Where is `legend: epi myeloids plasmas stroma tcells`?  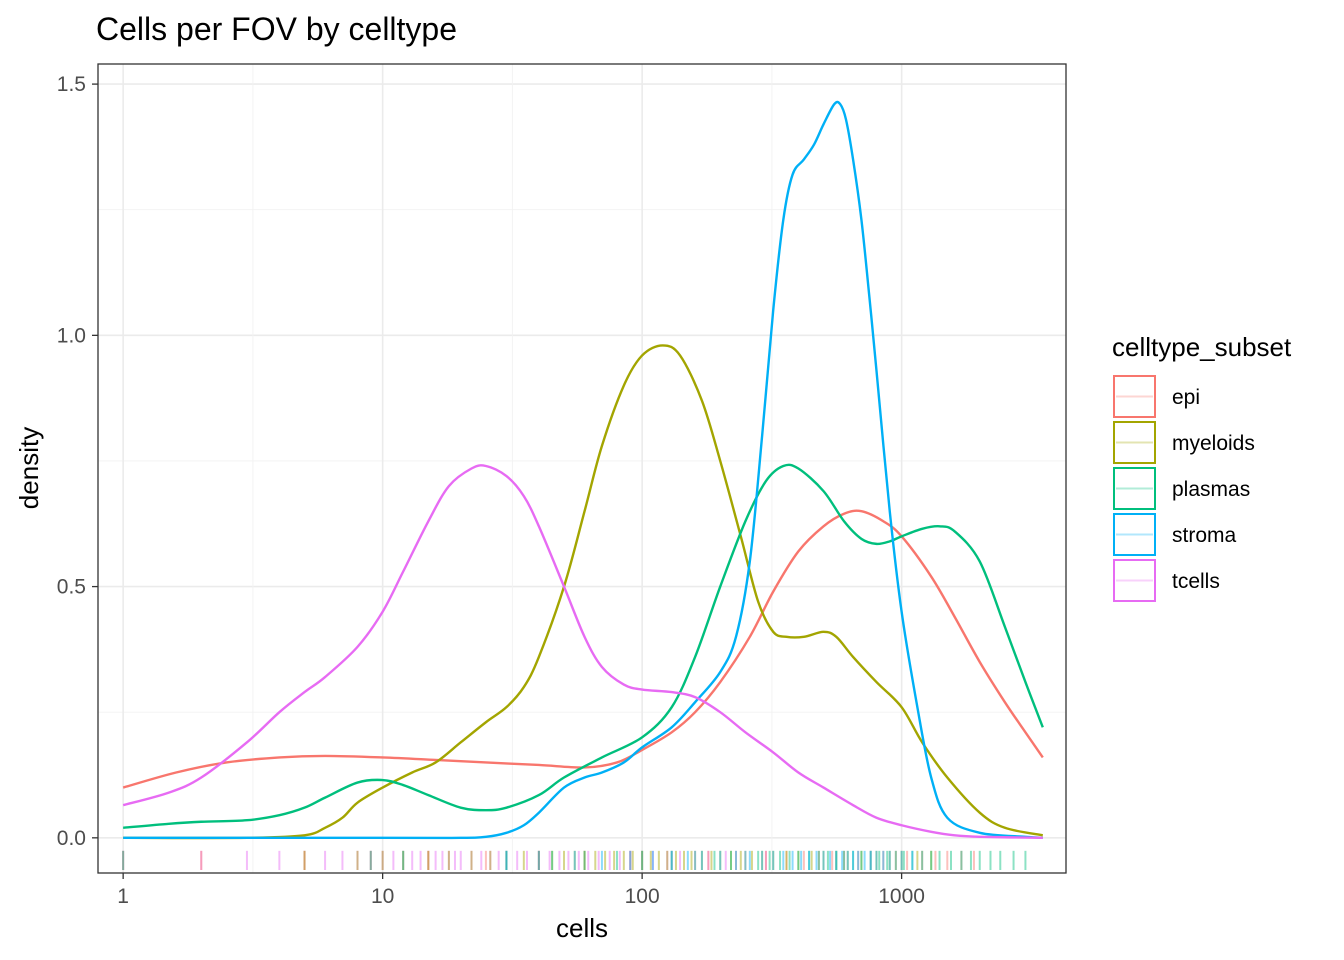 legend: epi myeloids plasmas stroma tcells is located at coordinates (1184, 488).